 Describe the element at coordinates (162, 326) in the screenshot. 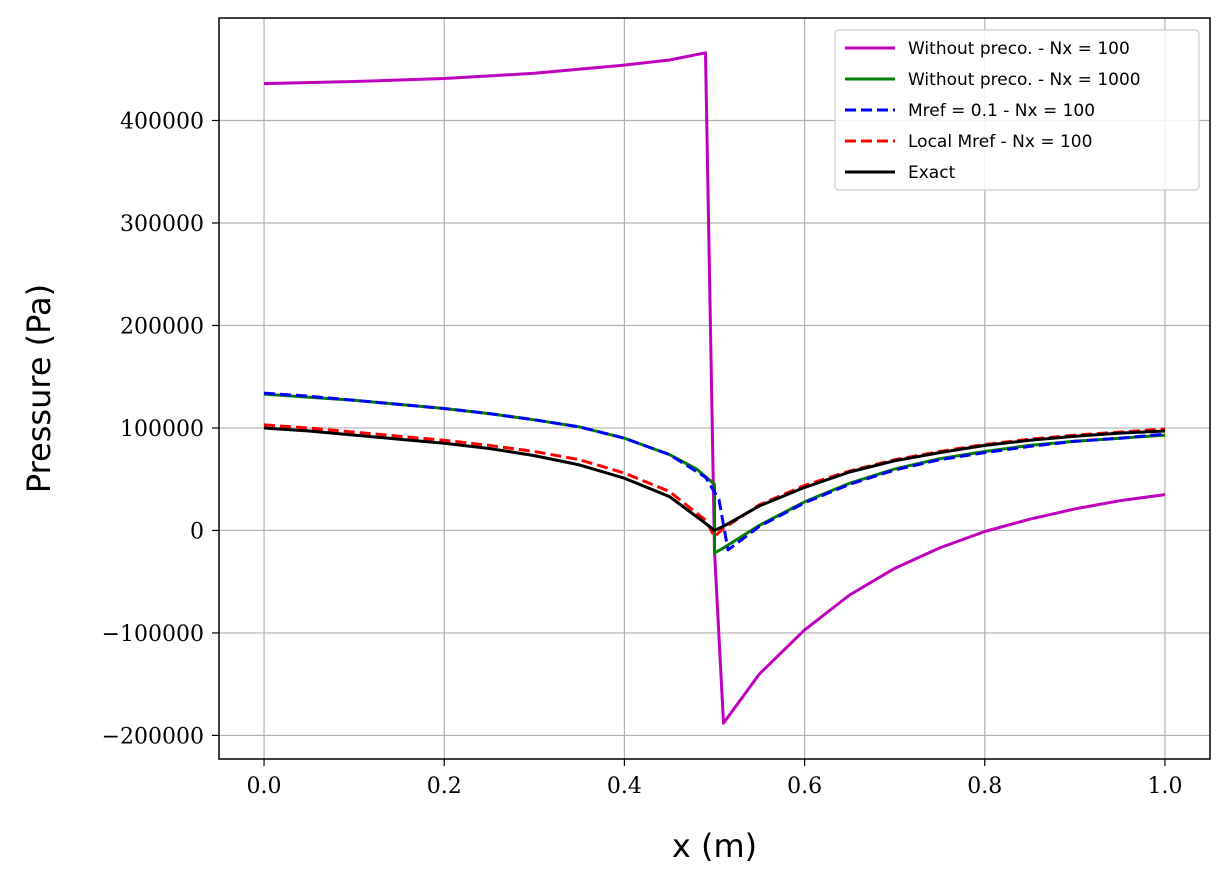

I see `y-tick-label: 200000` at that location.